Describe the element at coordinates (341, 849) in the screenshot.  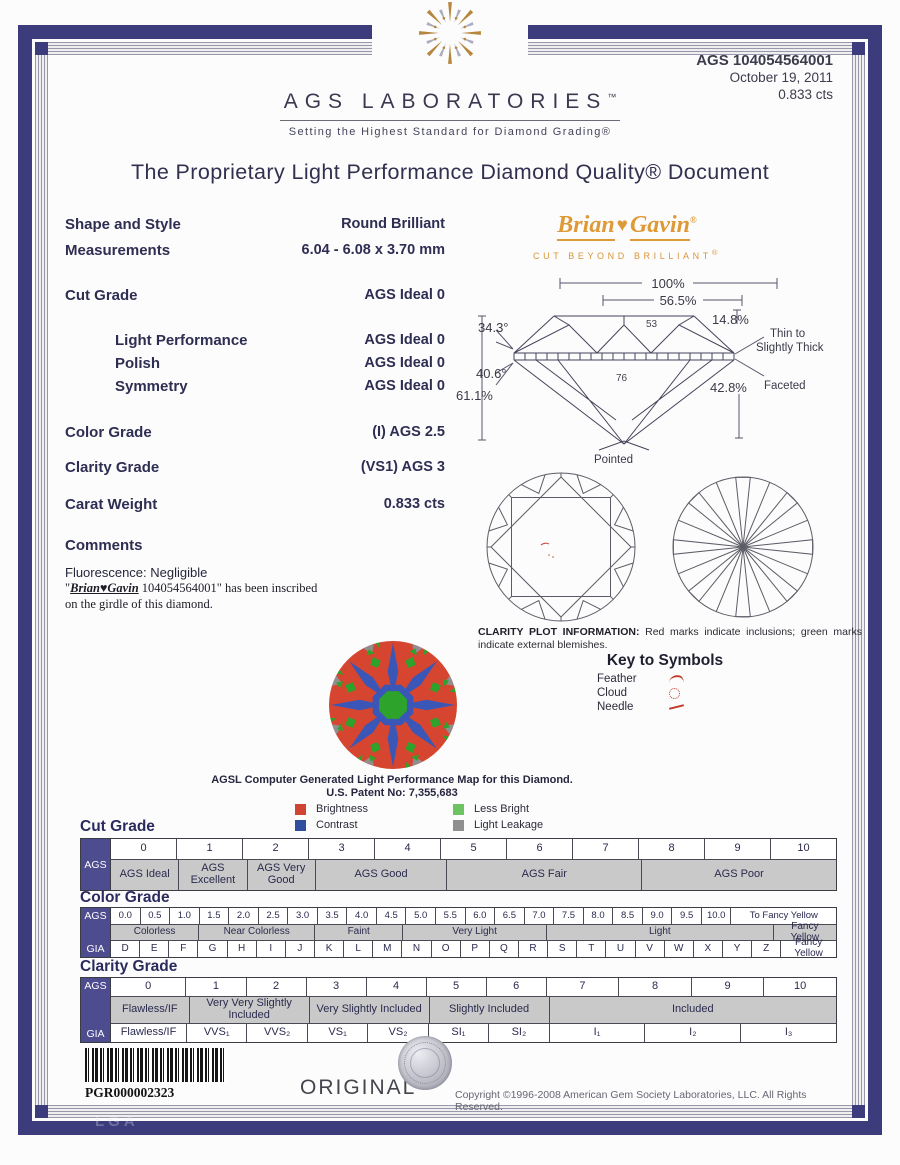
I see `scale-cell: 3` at that location.